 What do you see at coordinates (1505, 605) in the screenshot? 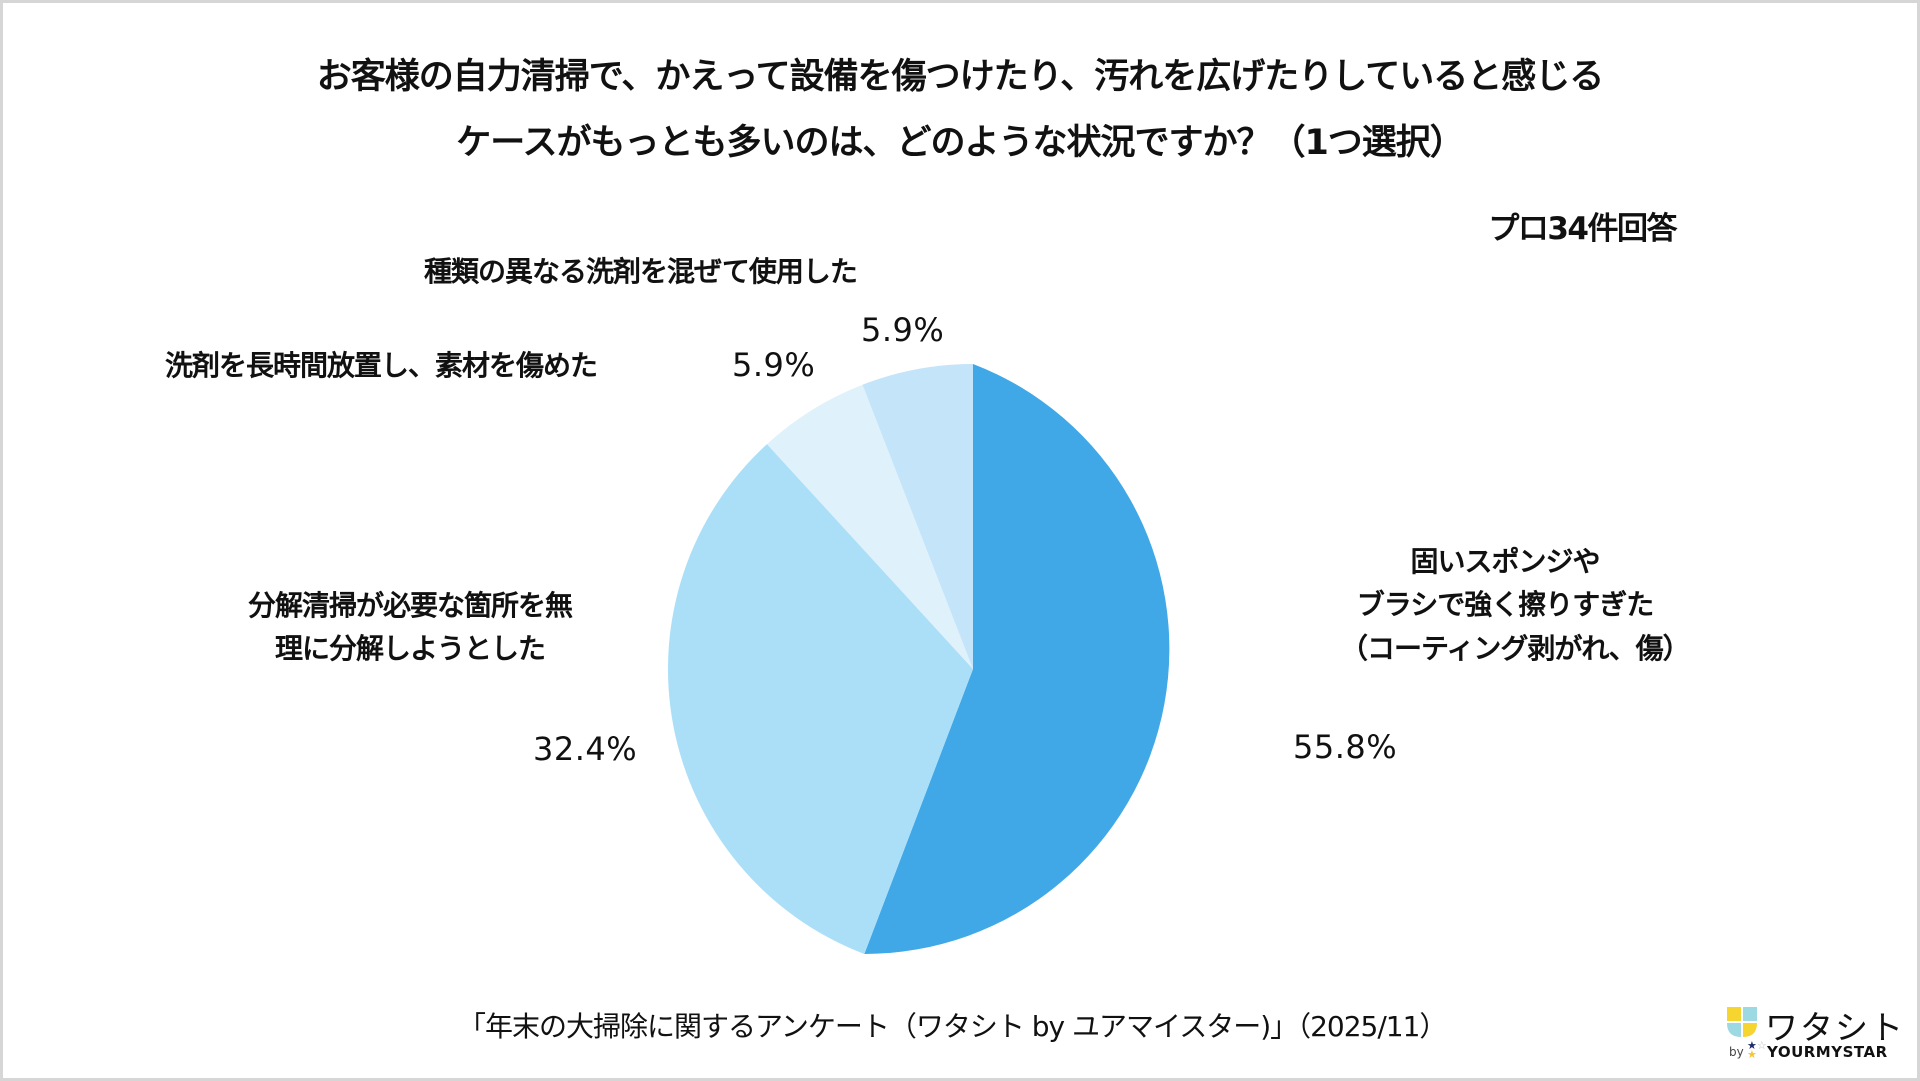
I see `label-hard-sponge-line2: ブラシで強く擦りすぎた` at bounding box center [1505, 605].